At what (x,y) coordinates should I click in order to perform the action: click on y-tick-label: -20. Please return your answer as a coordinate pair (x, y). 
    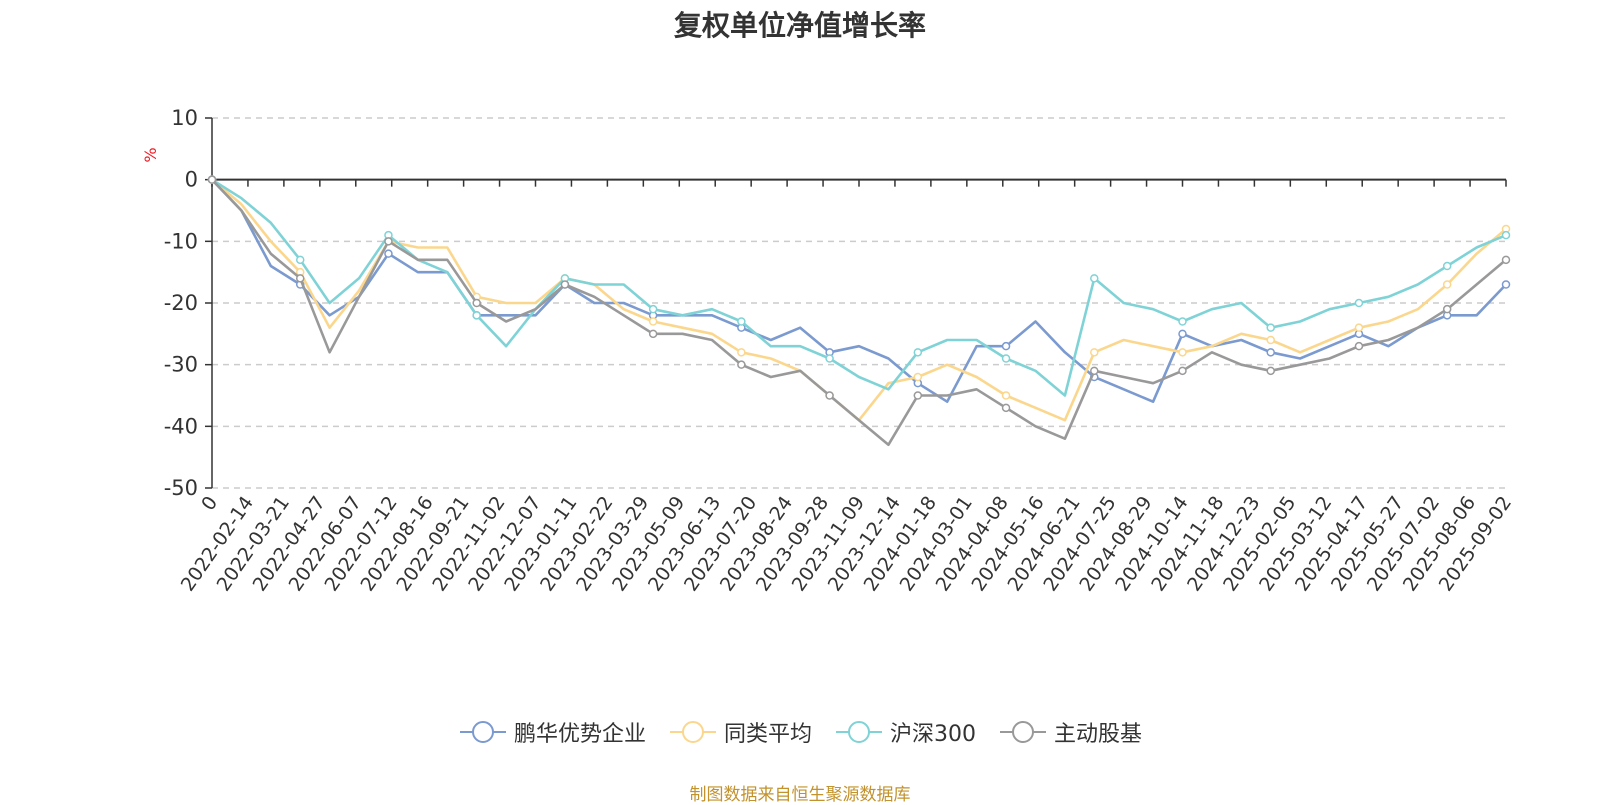
    Looking at the image, I should click on (181, 303).